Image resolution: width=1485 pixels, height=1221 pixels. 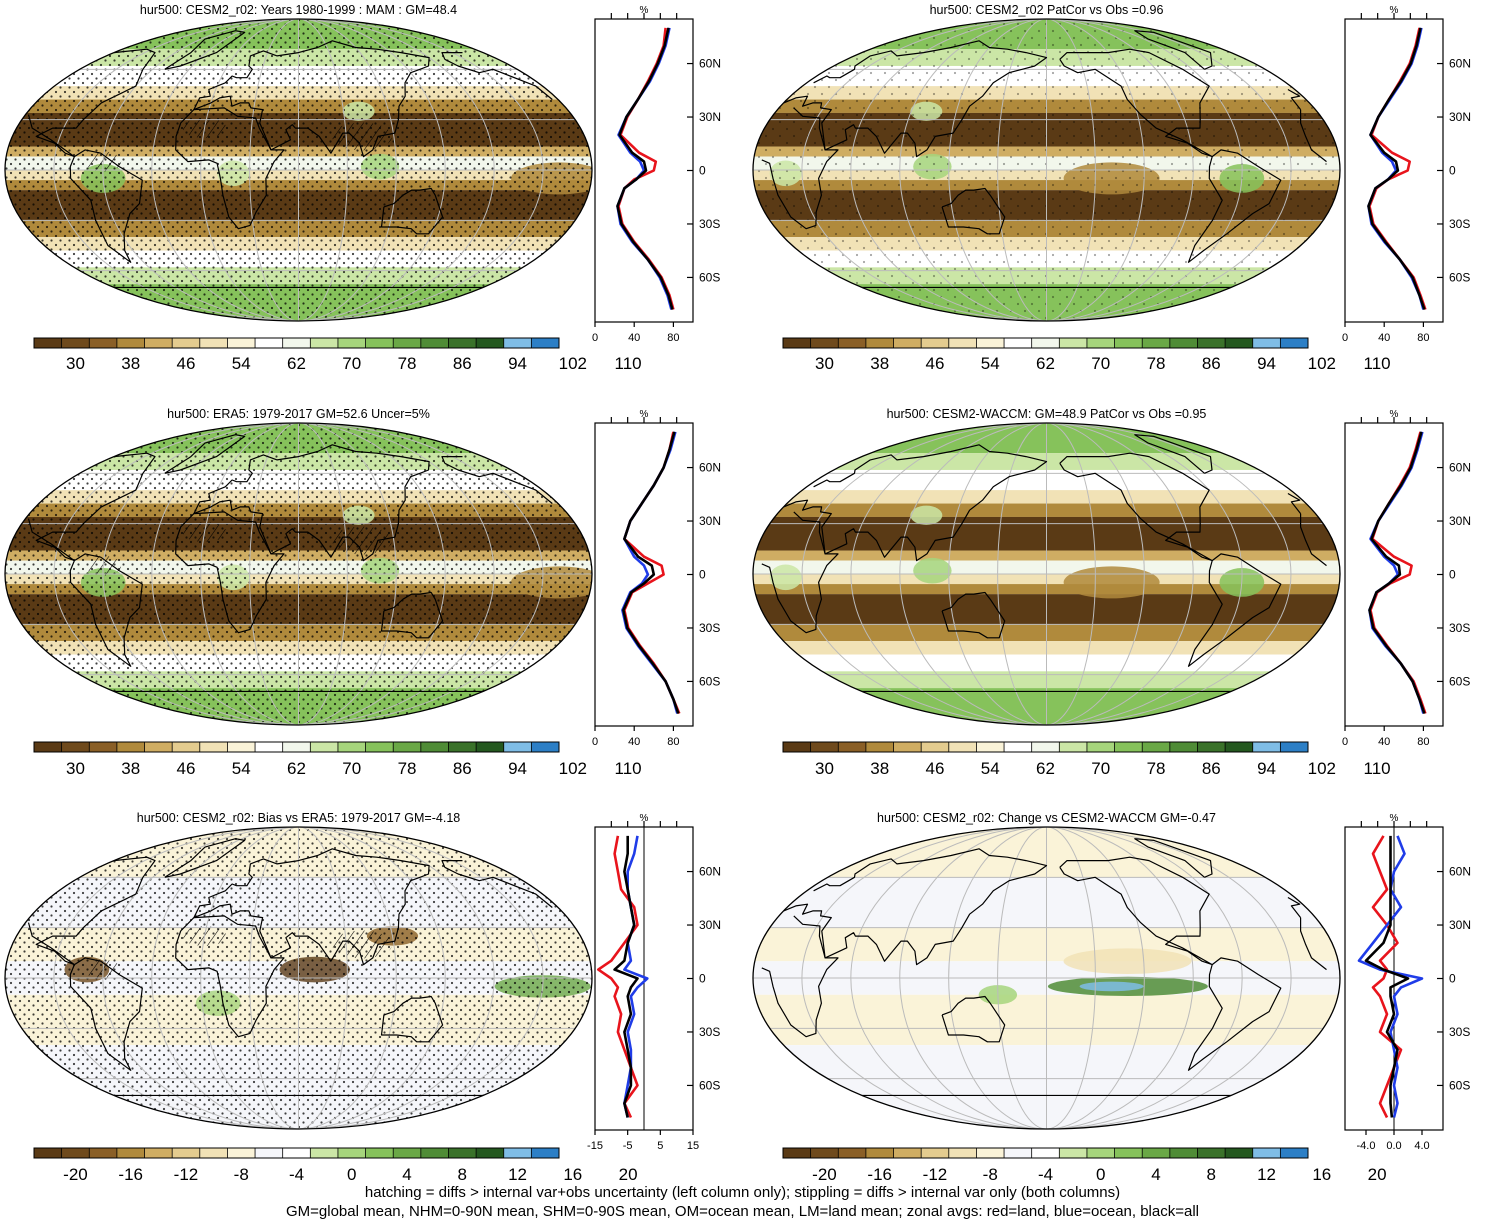 What do you see at coordinates (296, 363) in the screenshot?
I see `colorbar-label: 62` at bounding box center [296, 363].